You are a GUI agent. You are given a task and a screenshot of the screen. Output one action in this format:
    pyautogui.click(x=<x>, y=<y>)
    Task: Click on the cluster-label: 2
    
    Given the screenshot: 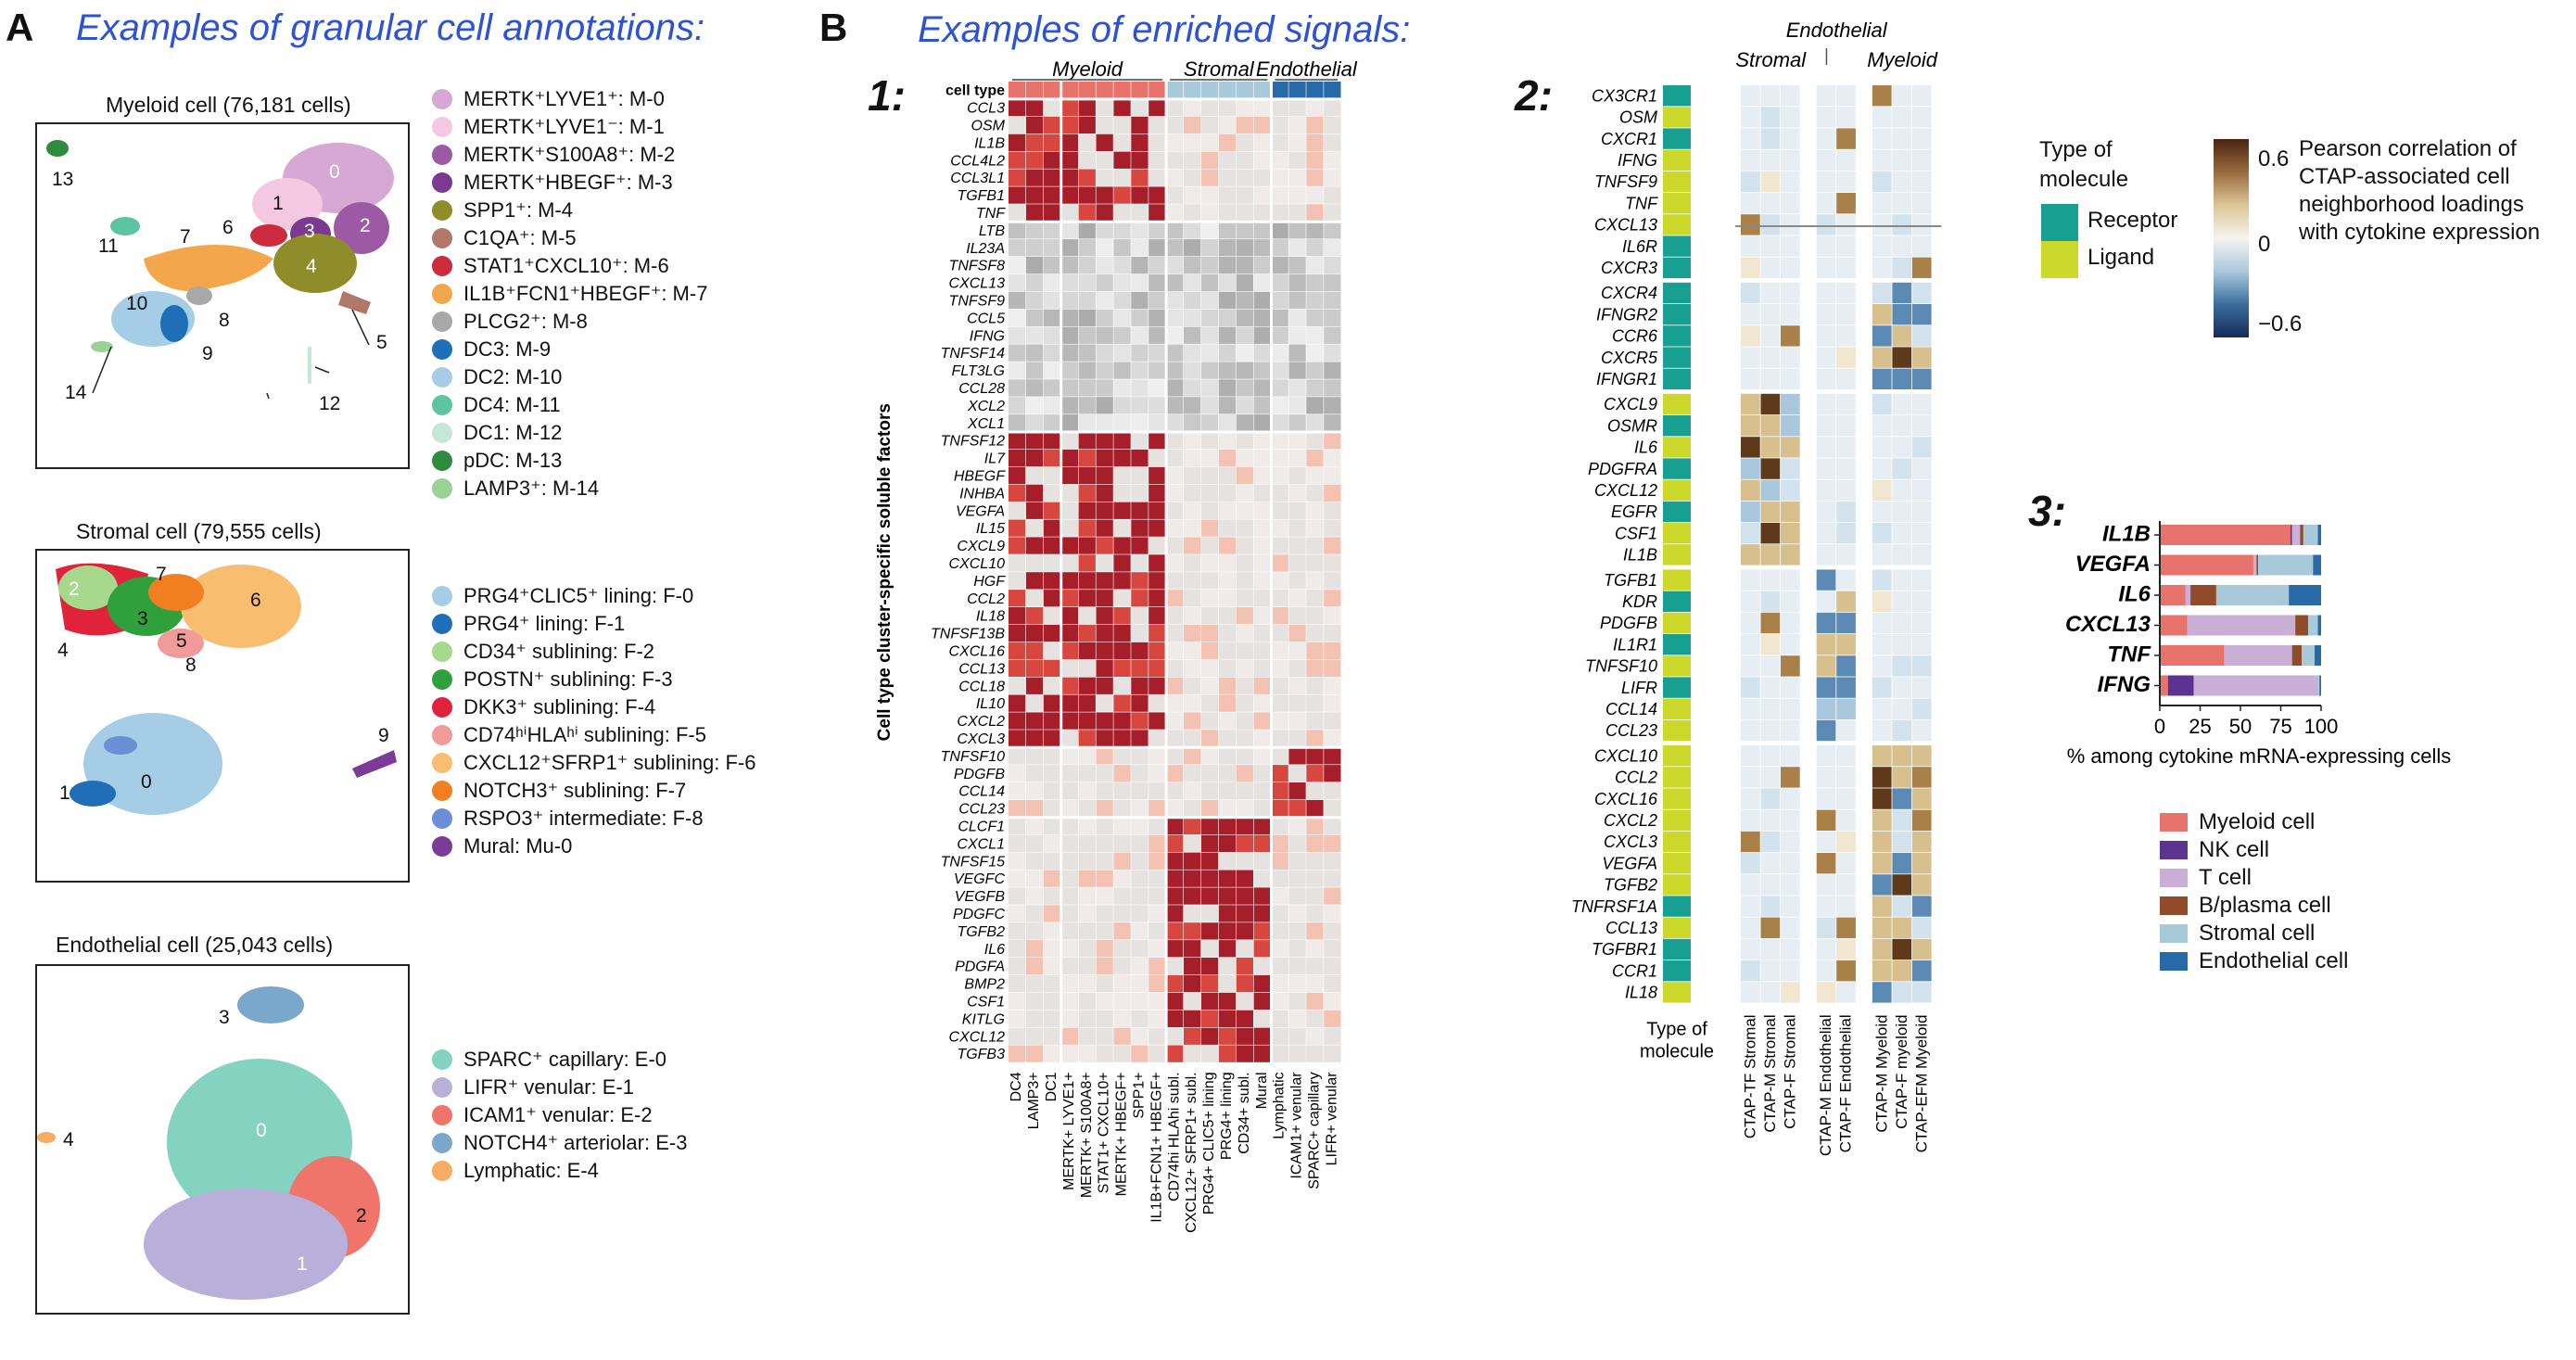 What is the action you would take?
    pyautogui.click(x=365, y=225)
    